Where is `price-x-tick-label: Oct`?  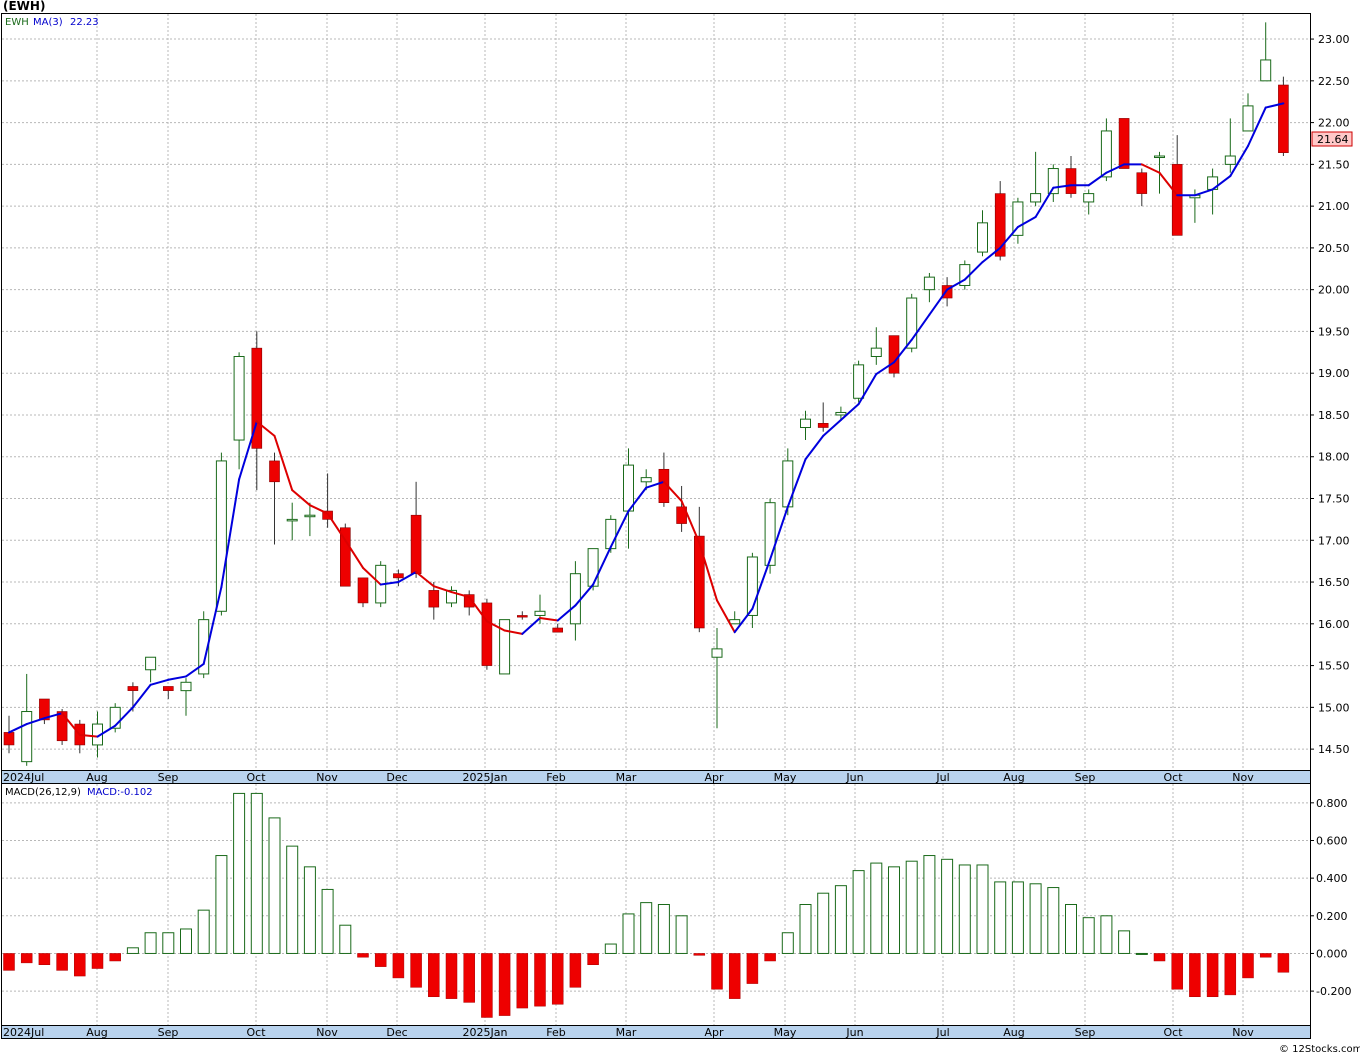 price-x-tick-label: Oct is located at coordinates (1173, 777).